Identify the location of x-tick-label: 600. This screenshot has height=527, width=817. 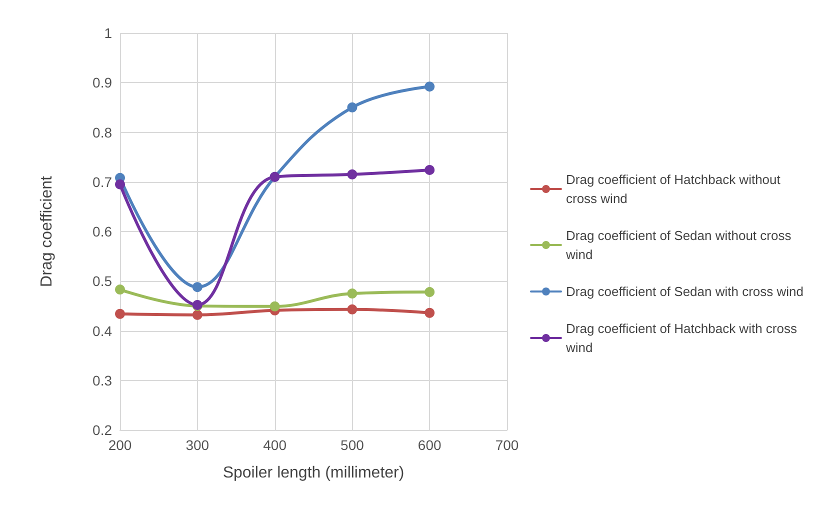
(430, 445).